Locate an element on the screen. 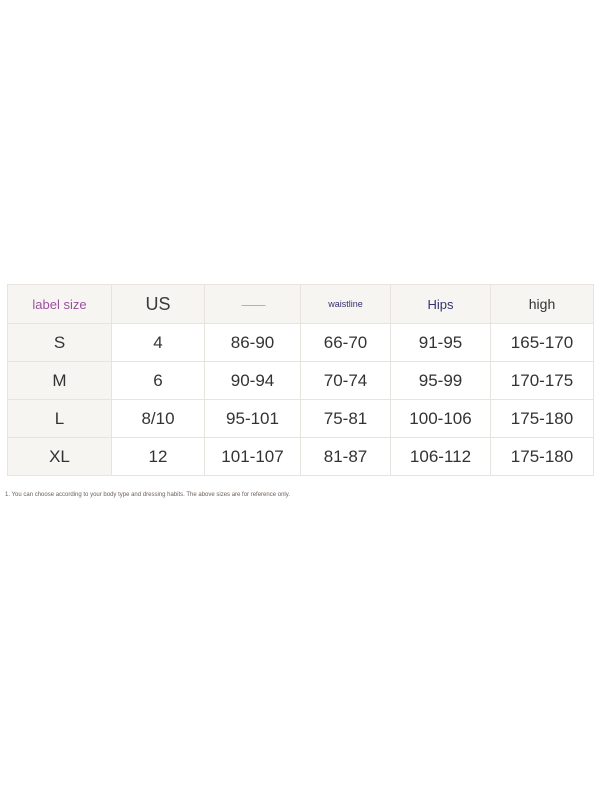  table-cell: 95-99 is located at coordinates (440, 380).